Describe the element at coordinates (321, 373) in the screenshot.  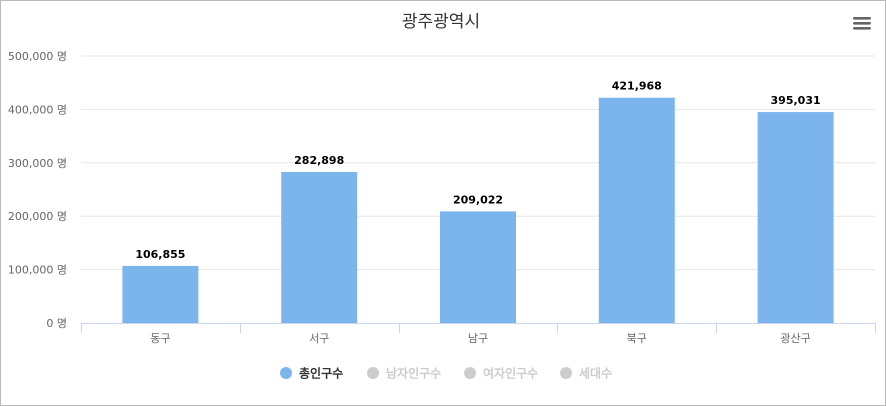
I see `legend-label: 총인구수` at that location.